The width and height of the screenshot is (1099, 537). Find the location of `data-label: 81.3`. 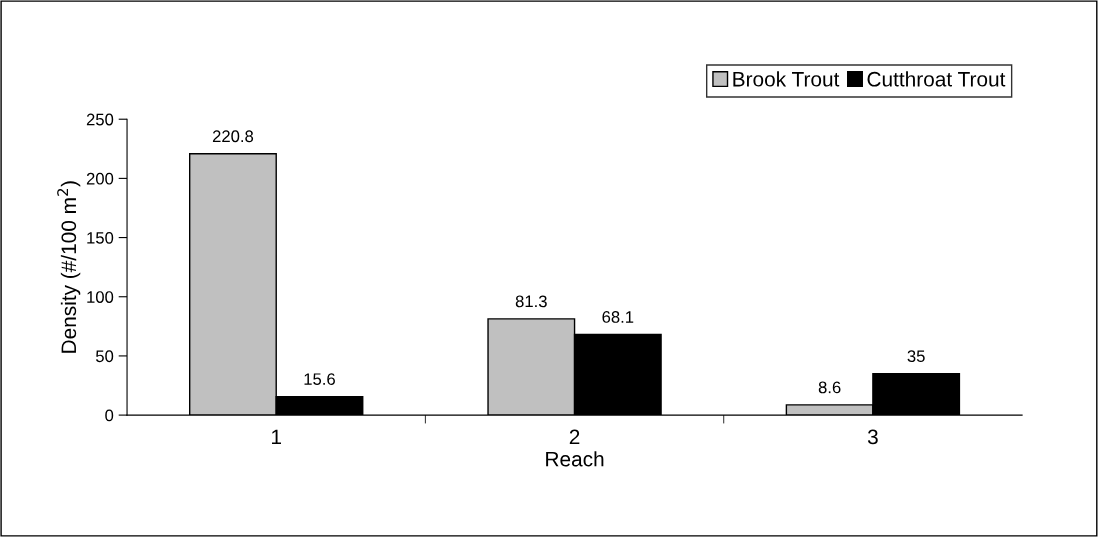

data-label: 81.3 is located at coordinates (531, 301).